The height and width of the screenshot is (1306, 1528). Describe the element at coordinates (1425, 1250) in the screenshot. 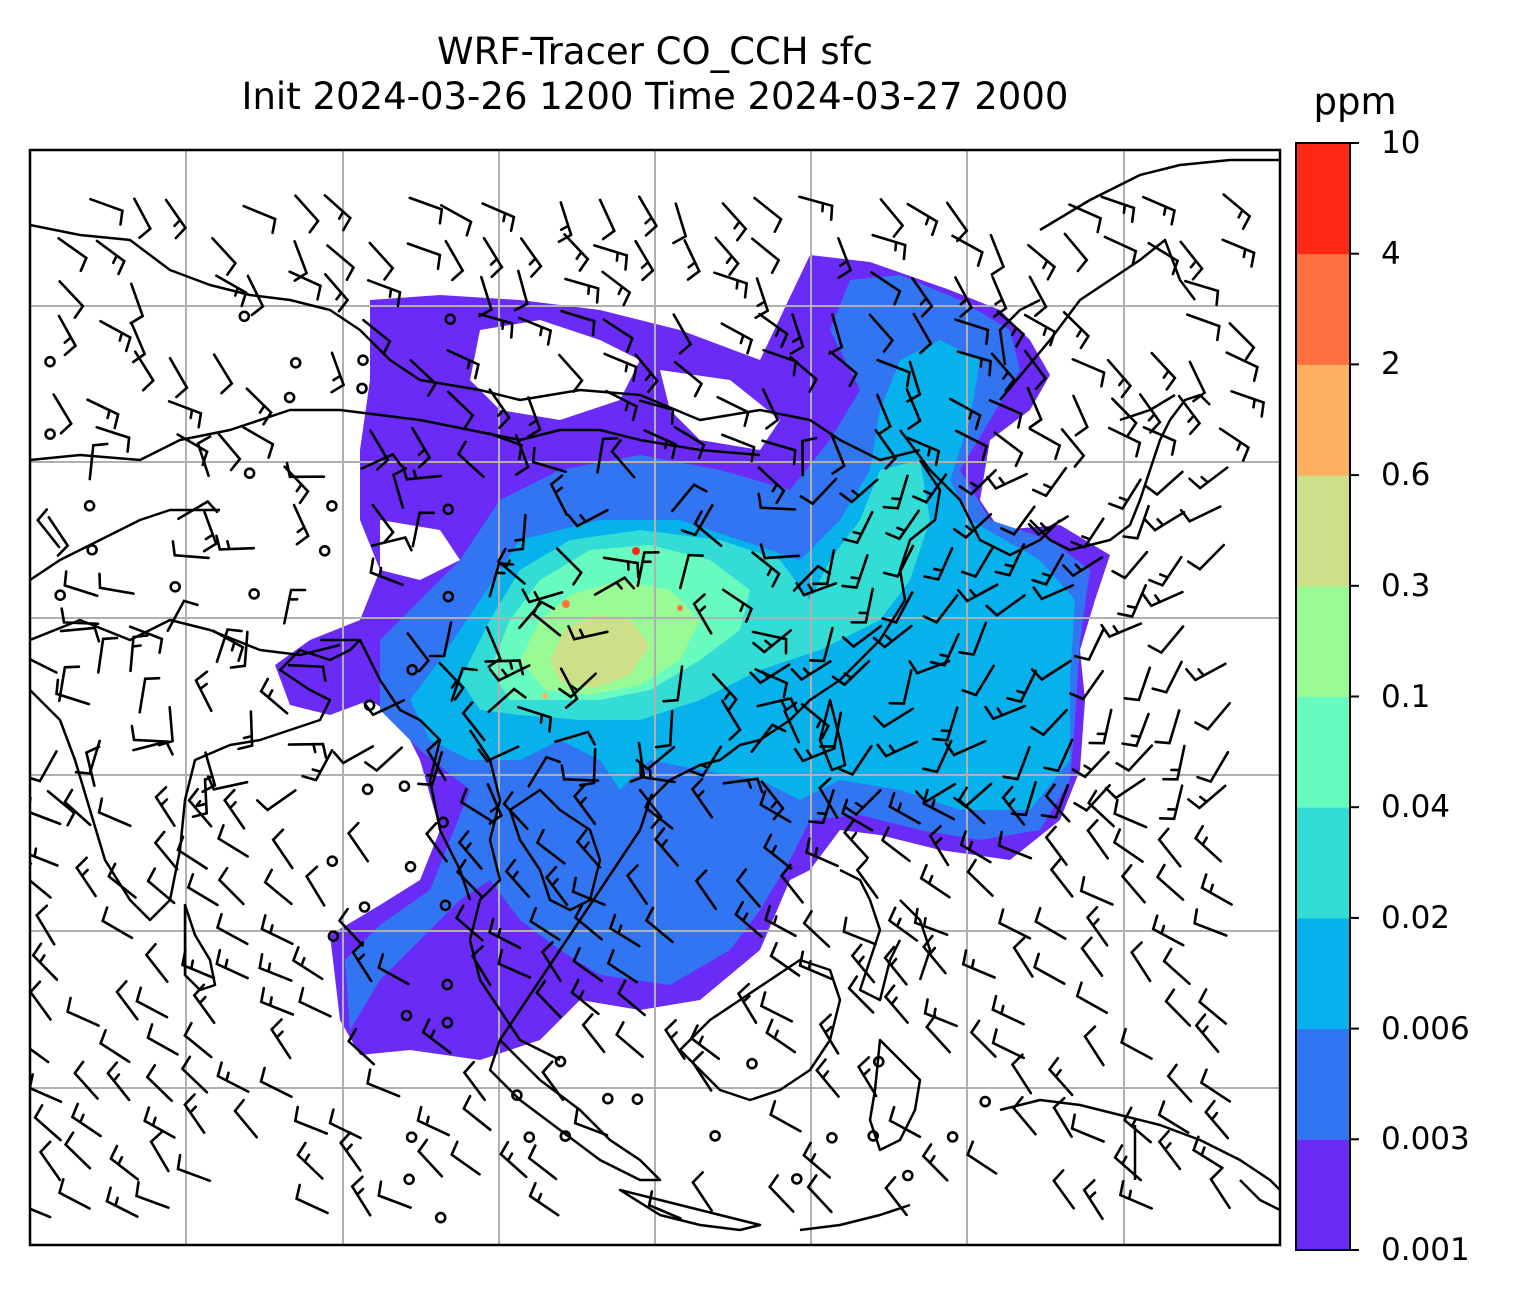

I see `colorbar-tick-label: 0.001` at that location.